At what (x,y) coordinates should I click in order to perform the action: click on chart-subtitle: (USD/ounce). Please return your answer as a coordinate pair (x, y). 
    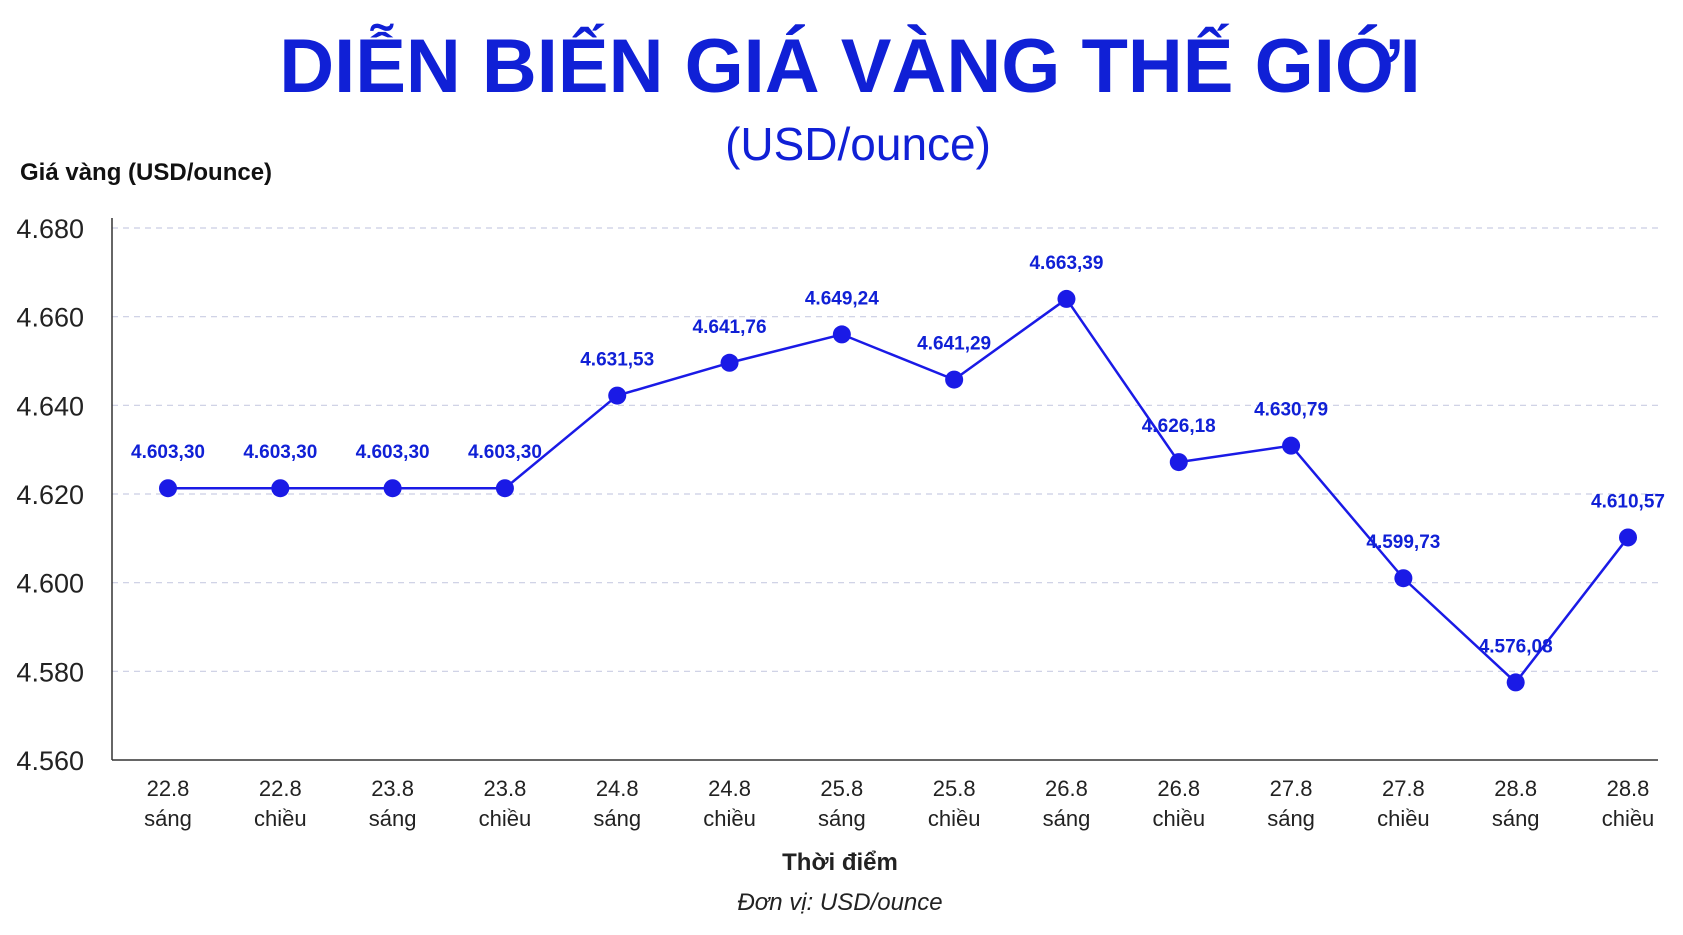
    Looking at the image, I should click on (858, 144).